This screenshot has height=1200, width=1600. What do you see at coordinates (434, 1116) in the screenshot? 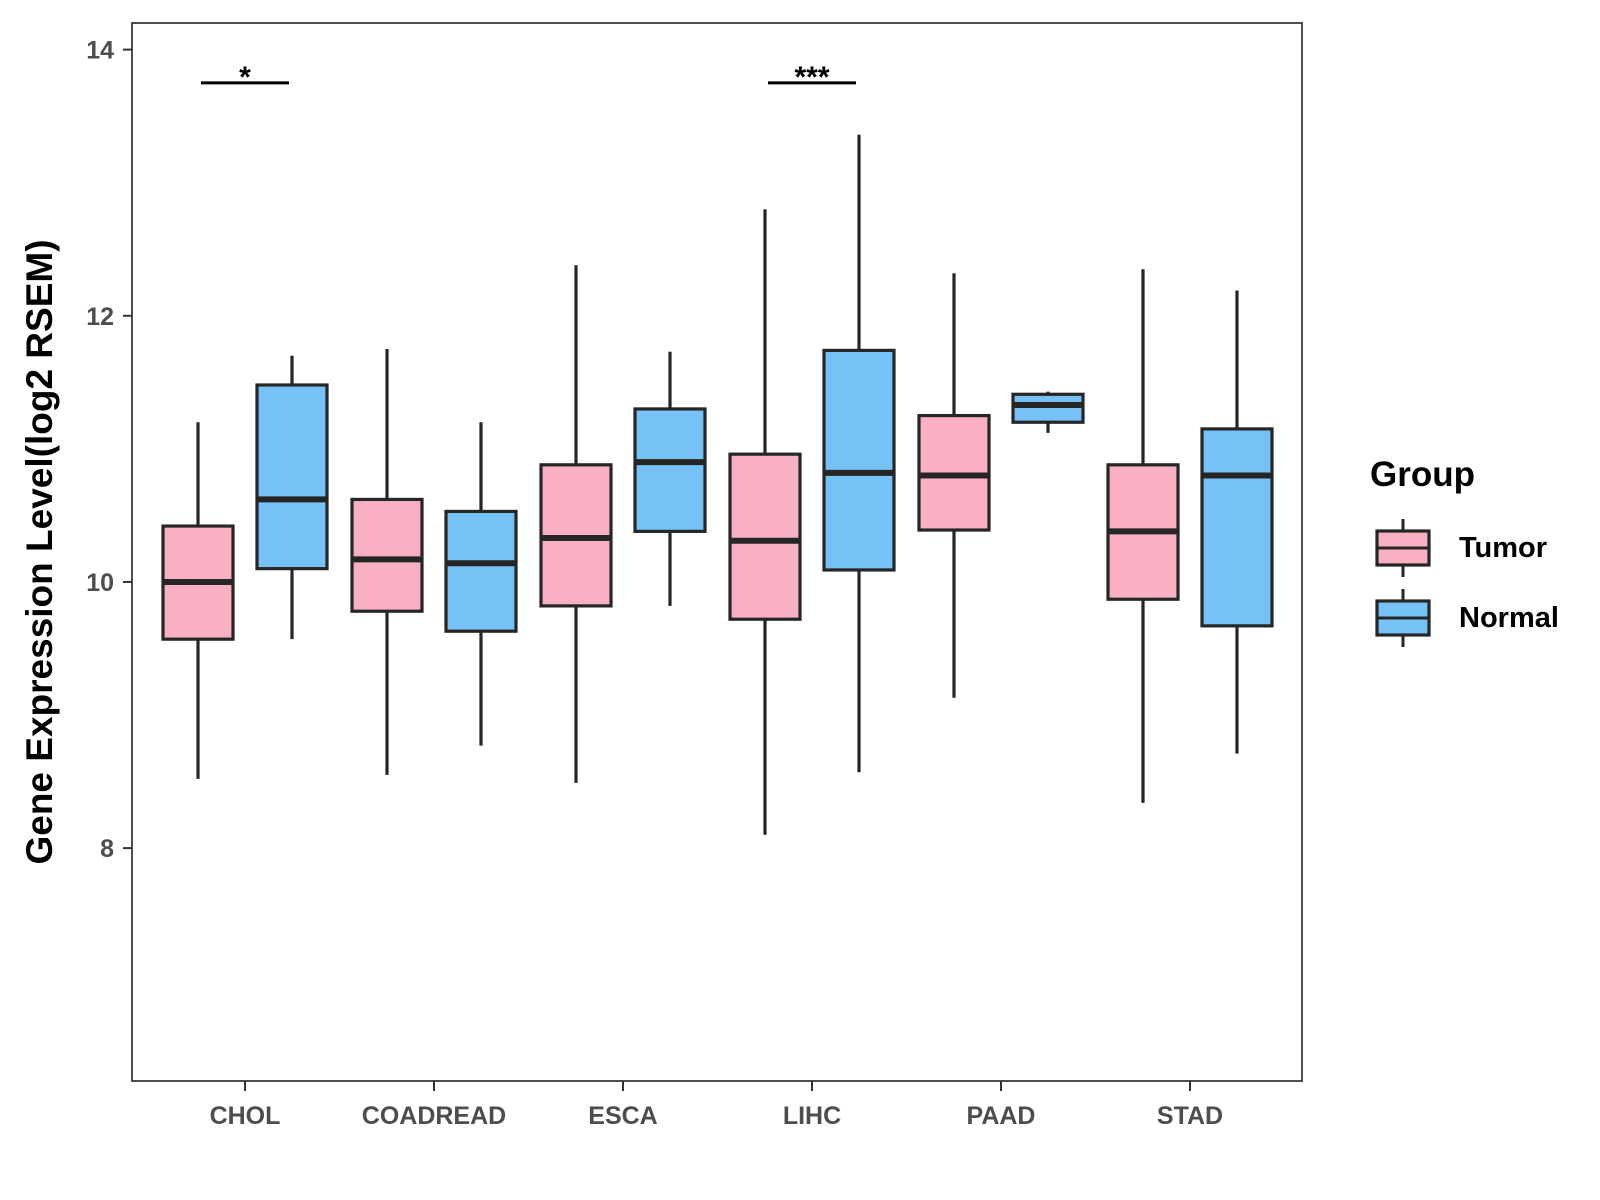
I see `x-tick-label-coadread: COADREAD` at bounding box center [434, 1116].